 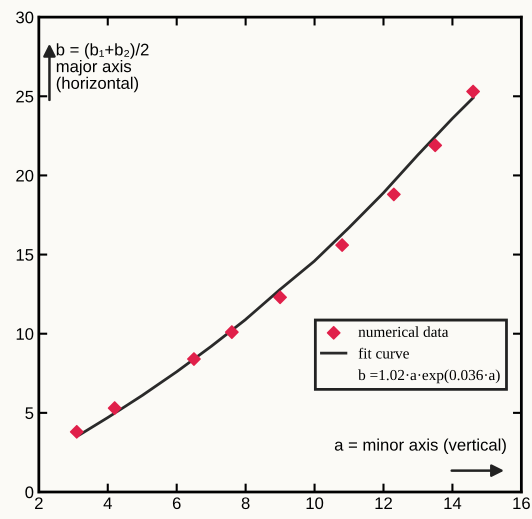 What do you see at coordinates (29, 413) in the screenshot?
I see `y-tick-label: 5` at bounding box center [29, 413].